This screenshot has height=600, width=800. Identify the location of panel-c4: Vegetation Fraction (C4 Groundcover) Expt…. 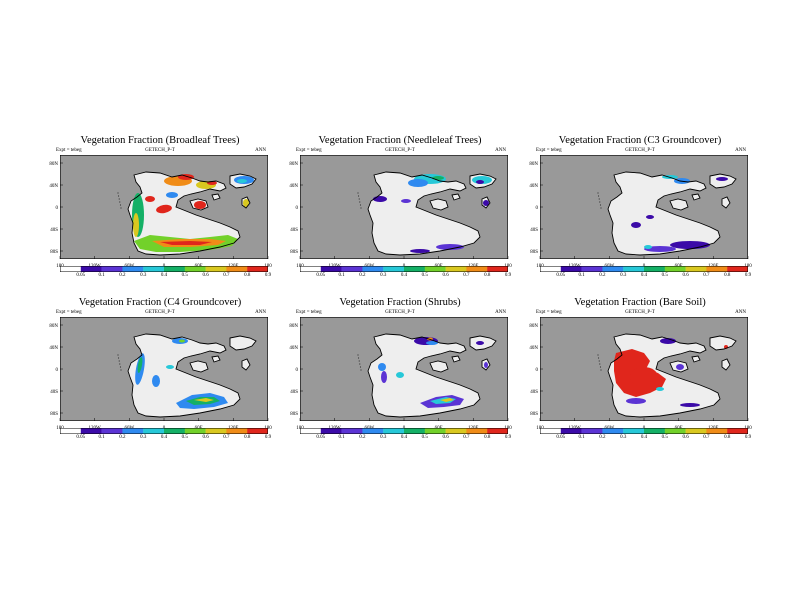
(160, 379).